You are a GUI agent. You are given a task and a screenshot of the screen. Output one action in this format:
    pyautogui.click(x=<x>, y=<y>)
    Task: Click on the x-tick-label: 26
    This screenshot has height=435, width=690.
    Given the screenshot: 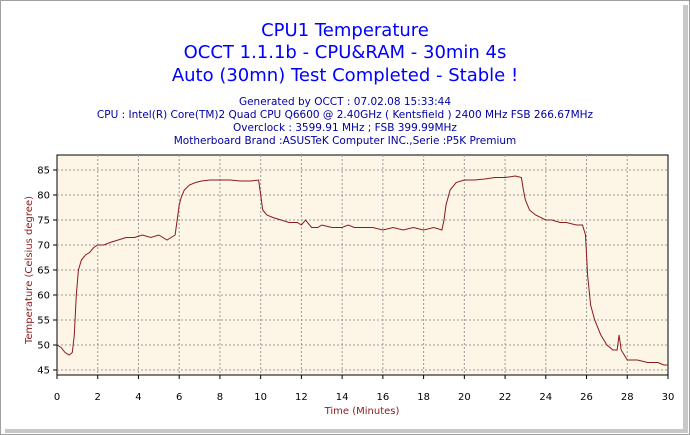 What is the action you would take?
    pyautogui.click(x=586, y=397)
    